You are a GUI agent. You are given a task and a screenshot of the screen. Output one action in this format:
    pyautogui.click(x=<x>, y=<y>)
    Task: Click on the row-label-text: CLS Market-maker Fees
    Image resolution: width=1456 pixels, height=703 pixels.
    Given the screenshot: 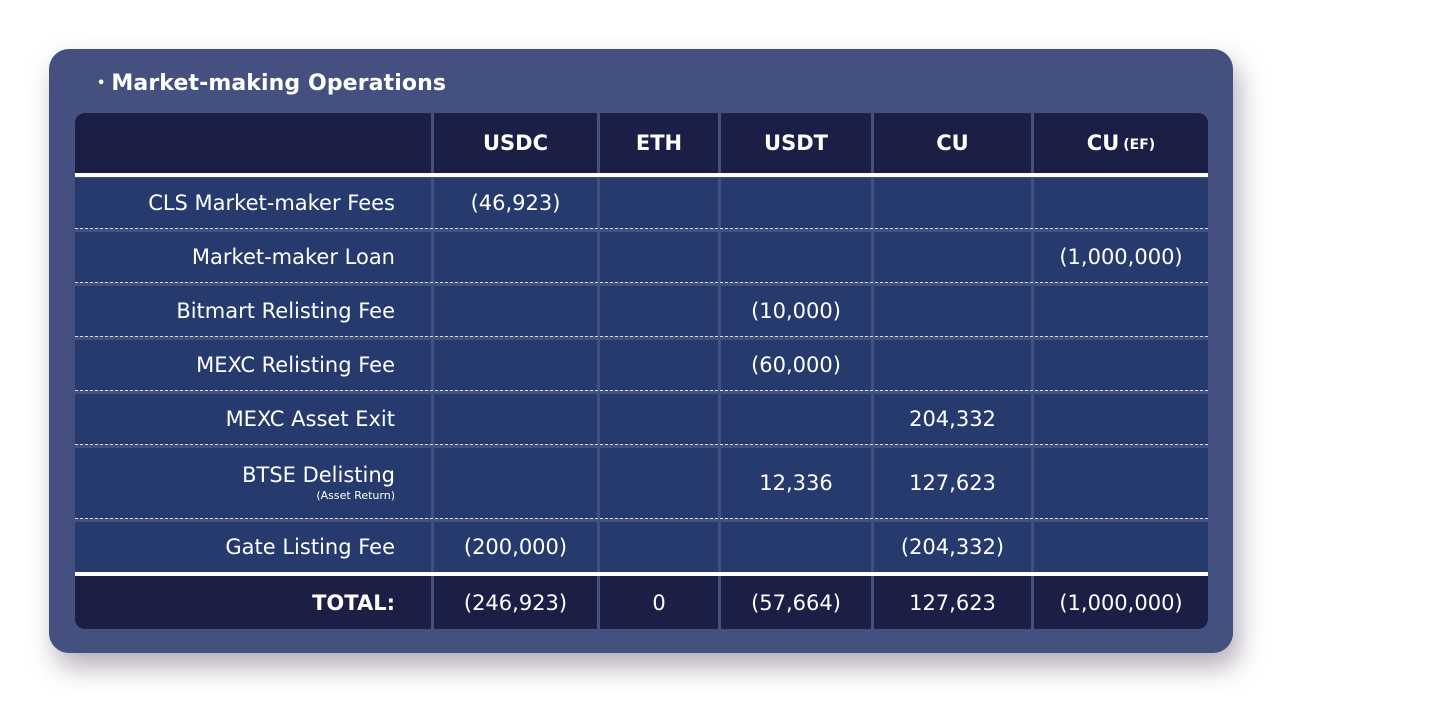 What is the action you would take?
    pyautogui.click(x=271, y=203)
    